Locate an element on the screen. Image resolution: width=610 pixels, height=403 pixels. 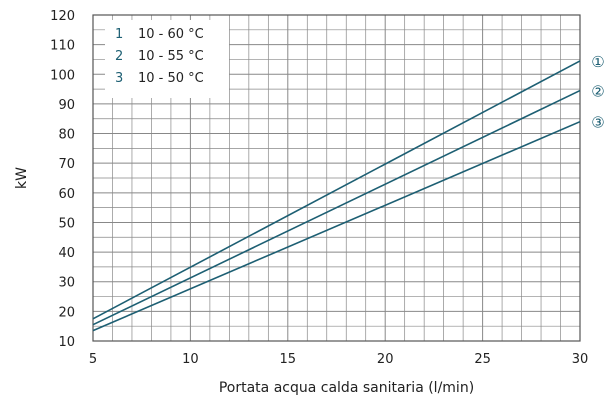
y-tick-label: 40 is located at coordinates (66, 253).